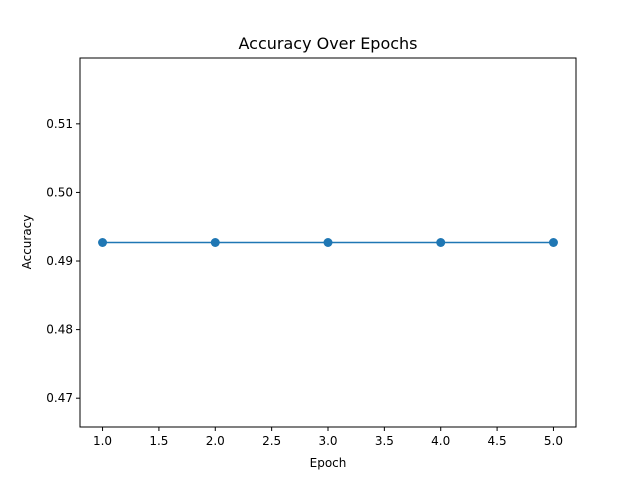 This screenshot has height=480, width=640. What do you see at coordinates (440, 441) in the screenshot?
I see `x-tick-label: 4.0` at bounding box center [440, 441].